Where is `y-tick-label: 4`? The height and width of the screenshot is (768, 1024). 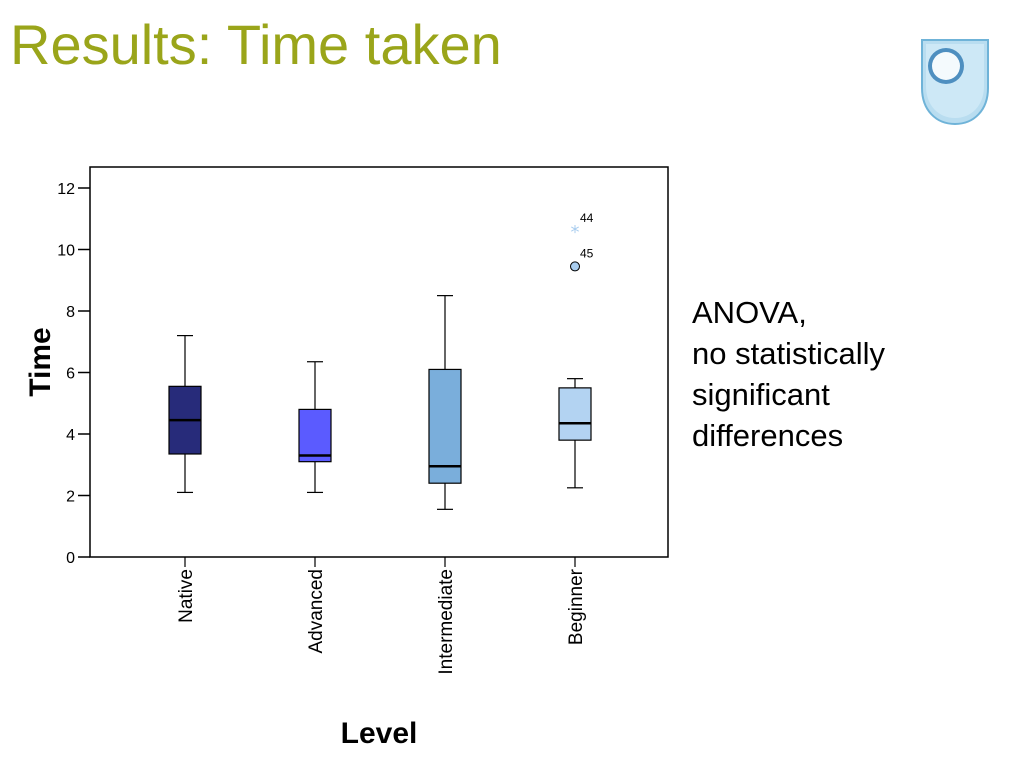 y-tick-label: 4 is located at coordinates (70, 435).